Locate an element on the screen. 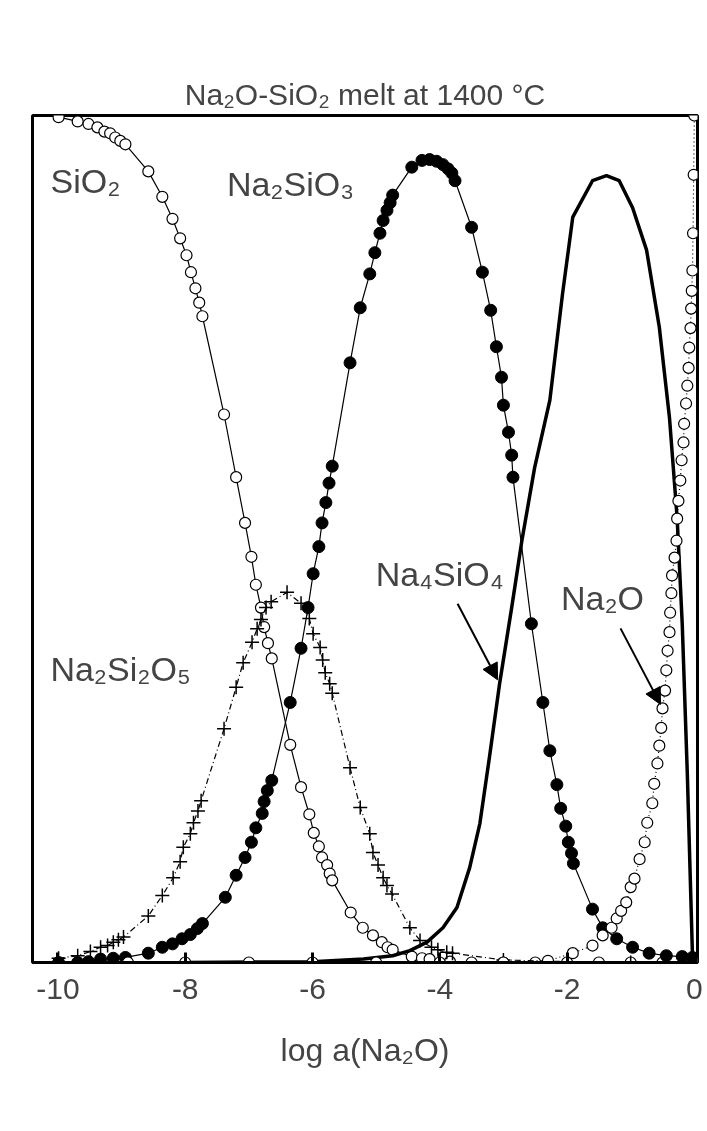 The width and height of the screenshot is (707, 1131). annotation: Na₄SiO₄ is located at coordinates (439, 573).